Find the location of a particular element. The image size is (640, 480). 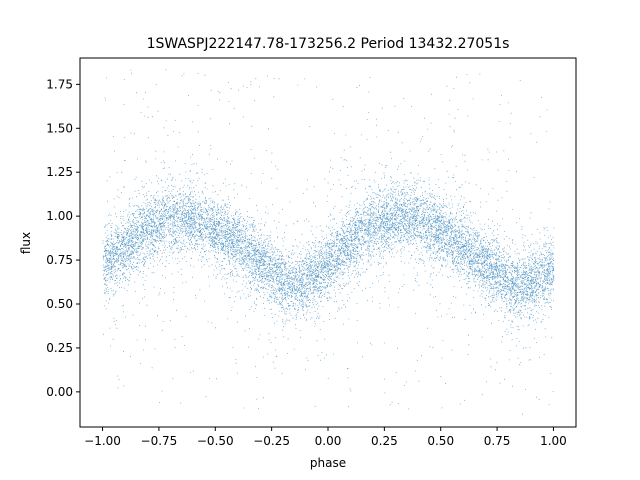

y-axis: 0.00 0.25 0.50 0.75 1.00 1.25 1.50 1.75 is located at coordinates (63, 238).